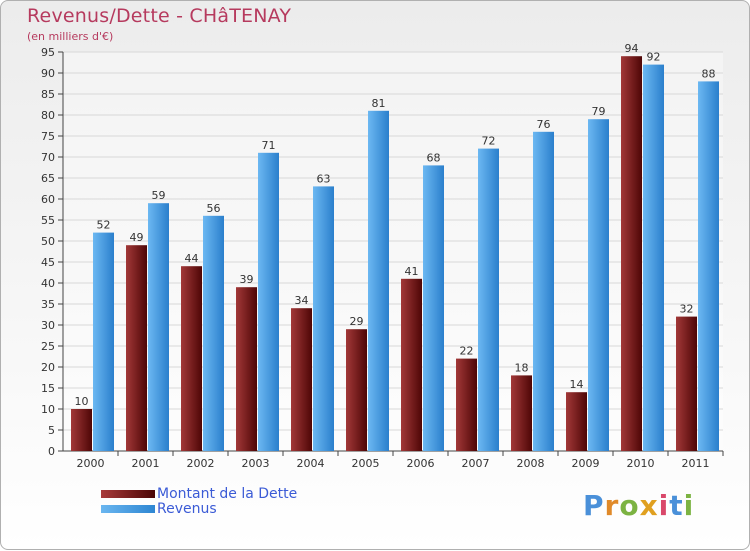  Describe the element at coordinates (70, 36) in the screenshot. I see `chart-subtitle: (en milliers d'€)` at that location.